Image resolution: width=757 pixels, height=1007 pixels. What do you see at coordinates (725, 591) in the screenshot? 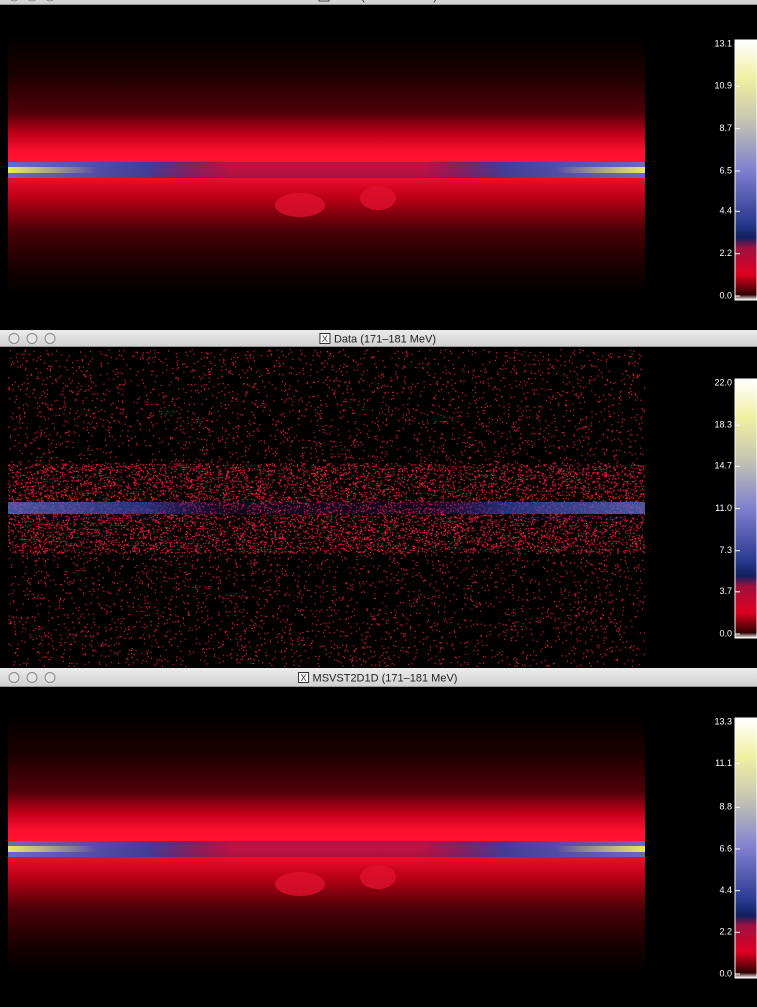
I see `colorbar-tick-label: 3.7` at bounding box center [725, 591].